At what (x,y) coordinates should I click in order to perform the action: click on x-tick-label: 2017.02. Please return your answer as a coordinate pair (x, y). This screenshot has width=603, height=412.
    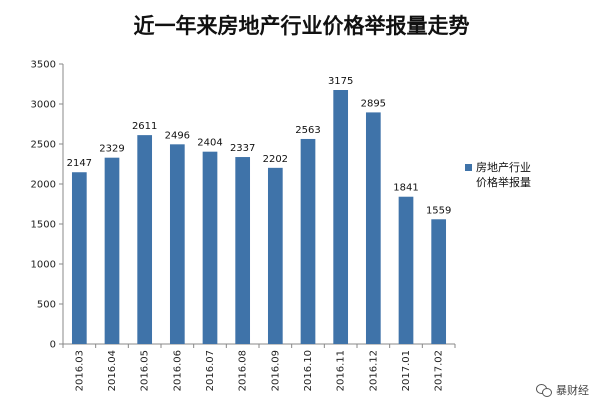
    Looking at the image, I should click on (439, 370).